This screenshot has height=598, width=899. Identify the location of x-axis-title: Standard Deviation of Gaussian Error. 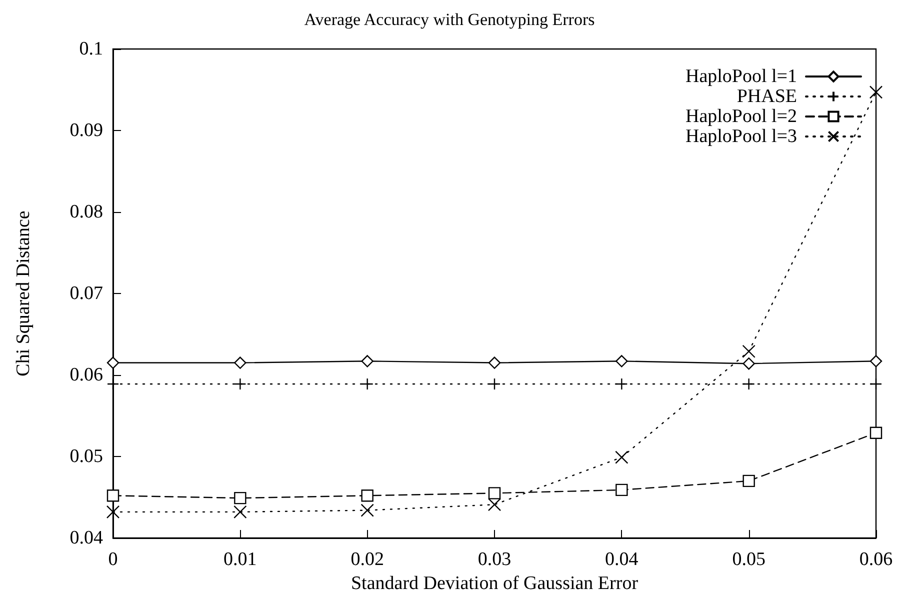
(494, 583).